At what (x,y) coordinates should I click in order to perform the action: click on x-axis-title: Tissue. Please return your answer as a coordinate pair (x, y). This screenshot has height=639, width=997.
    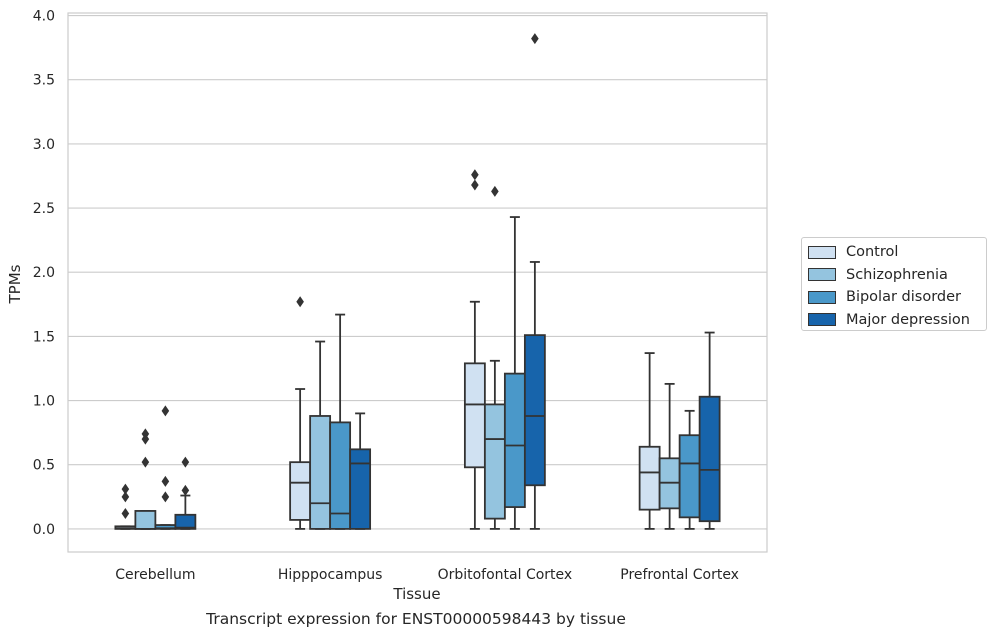
    Looking at the image, I should click on (416, 594).